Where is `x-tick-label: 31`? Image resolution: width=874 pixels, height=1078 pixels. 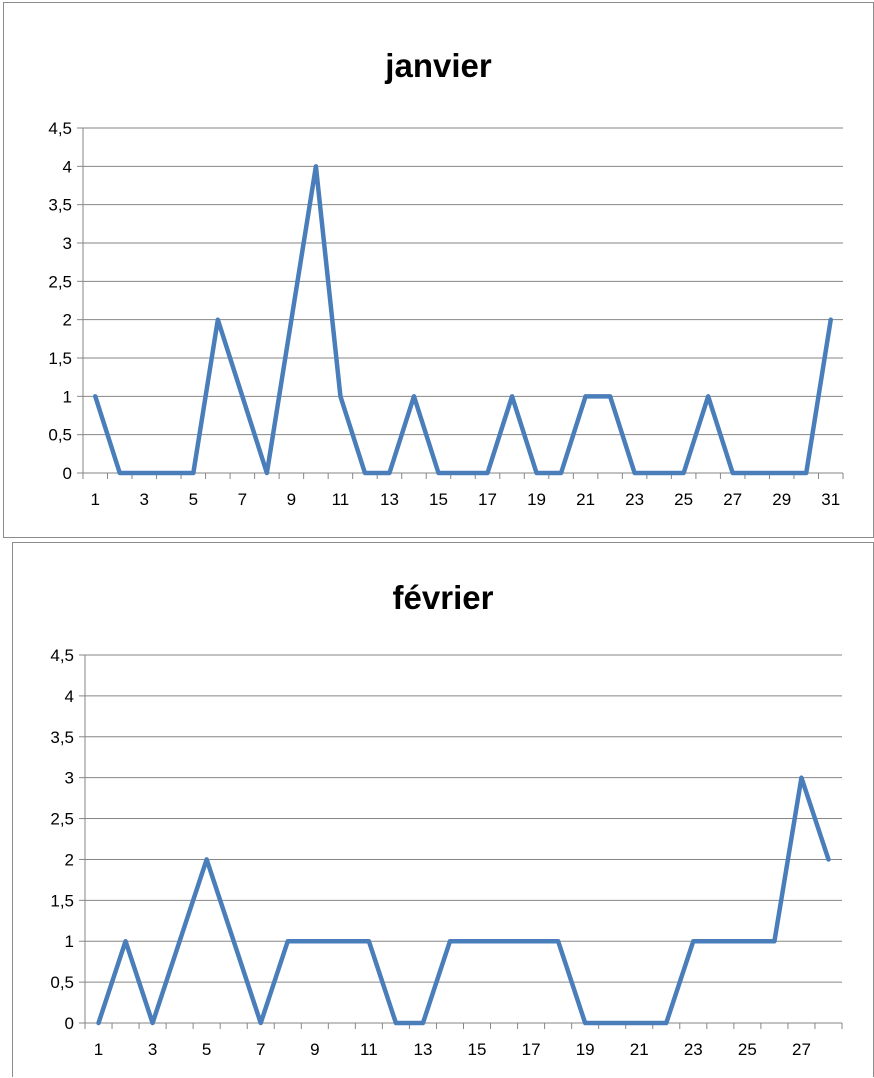
x-tick-label: 31 is located at coordinates (830, 499).